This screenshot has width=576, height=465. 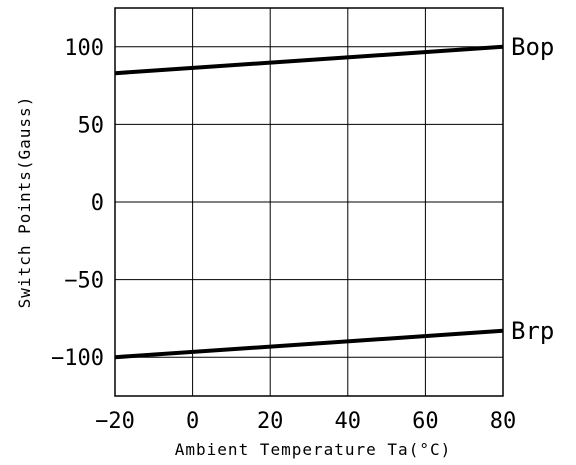 I want to click on series-line-brp, so click(x=309, y=344).